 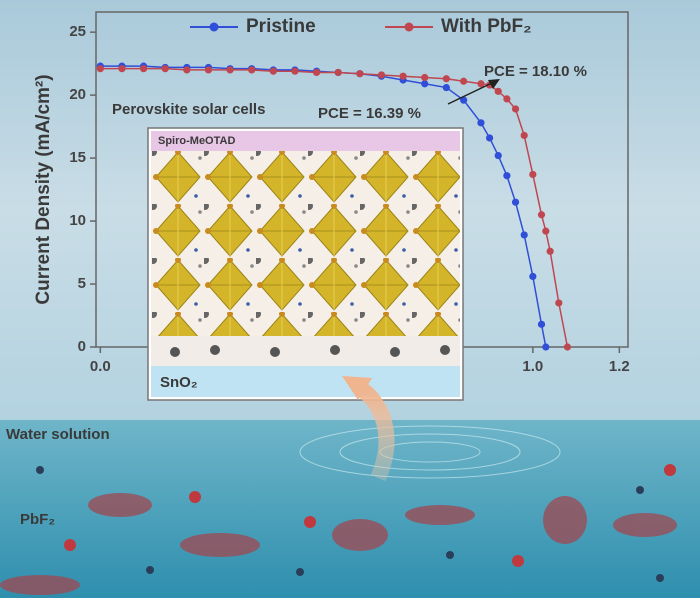 I want to click on arrow-up, so click(x=375, y=431).